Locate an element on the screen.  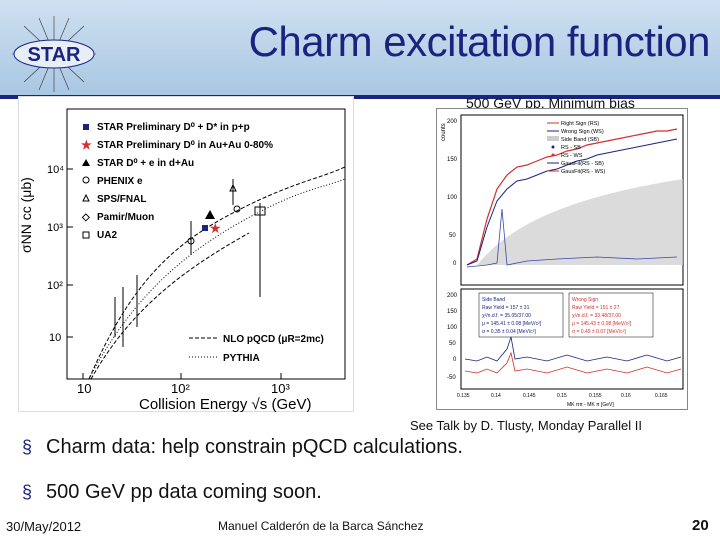
sb-fit-stat: χ²/n.d.f. = 35.05/37.00 is located at coordinates (506, 316).